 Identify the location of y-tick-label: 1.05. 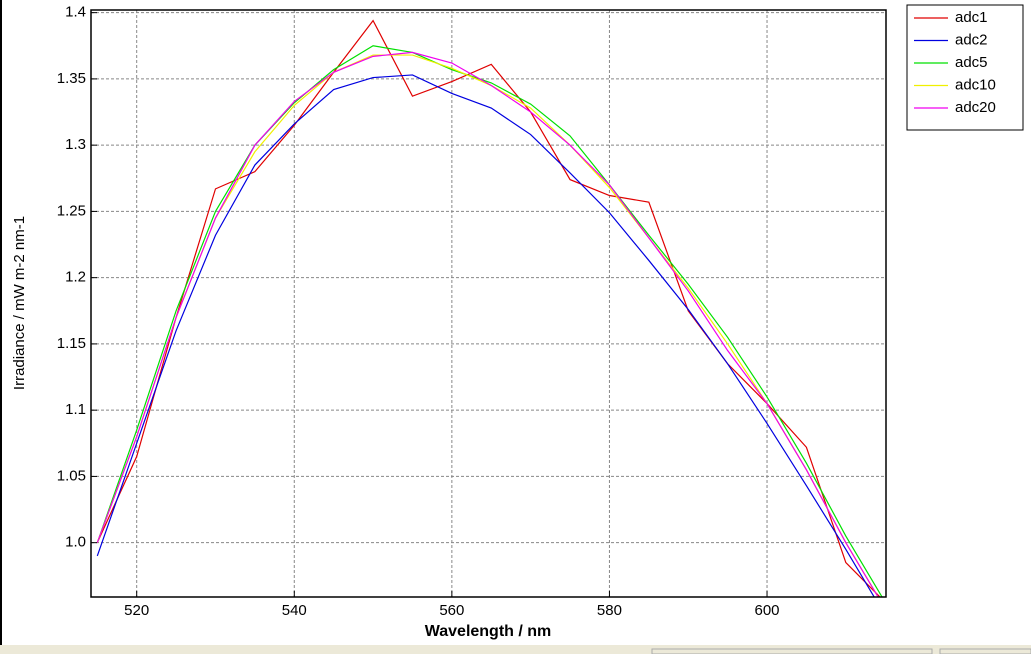
(71, 475).